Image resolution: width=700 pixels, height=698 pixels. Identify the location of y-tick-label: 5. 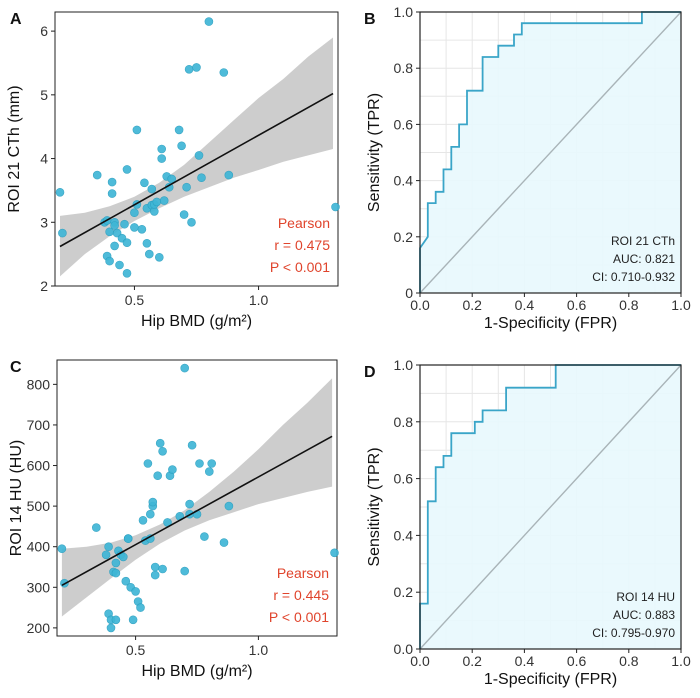
(44, 95).